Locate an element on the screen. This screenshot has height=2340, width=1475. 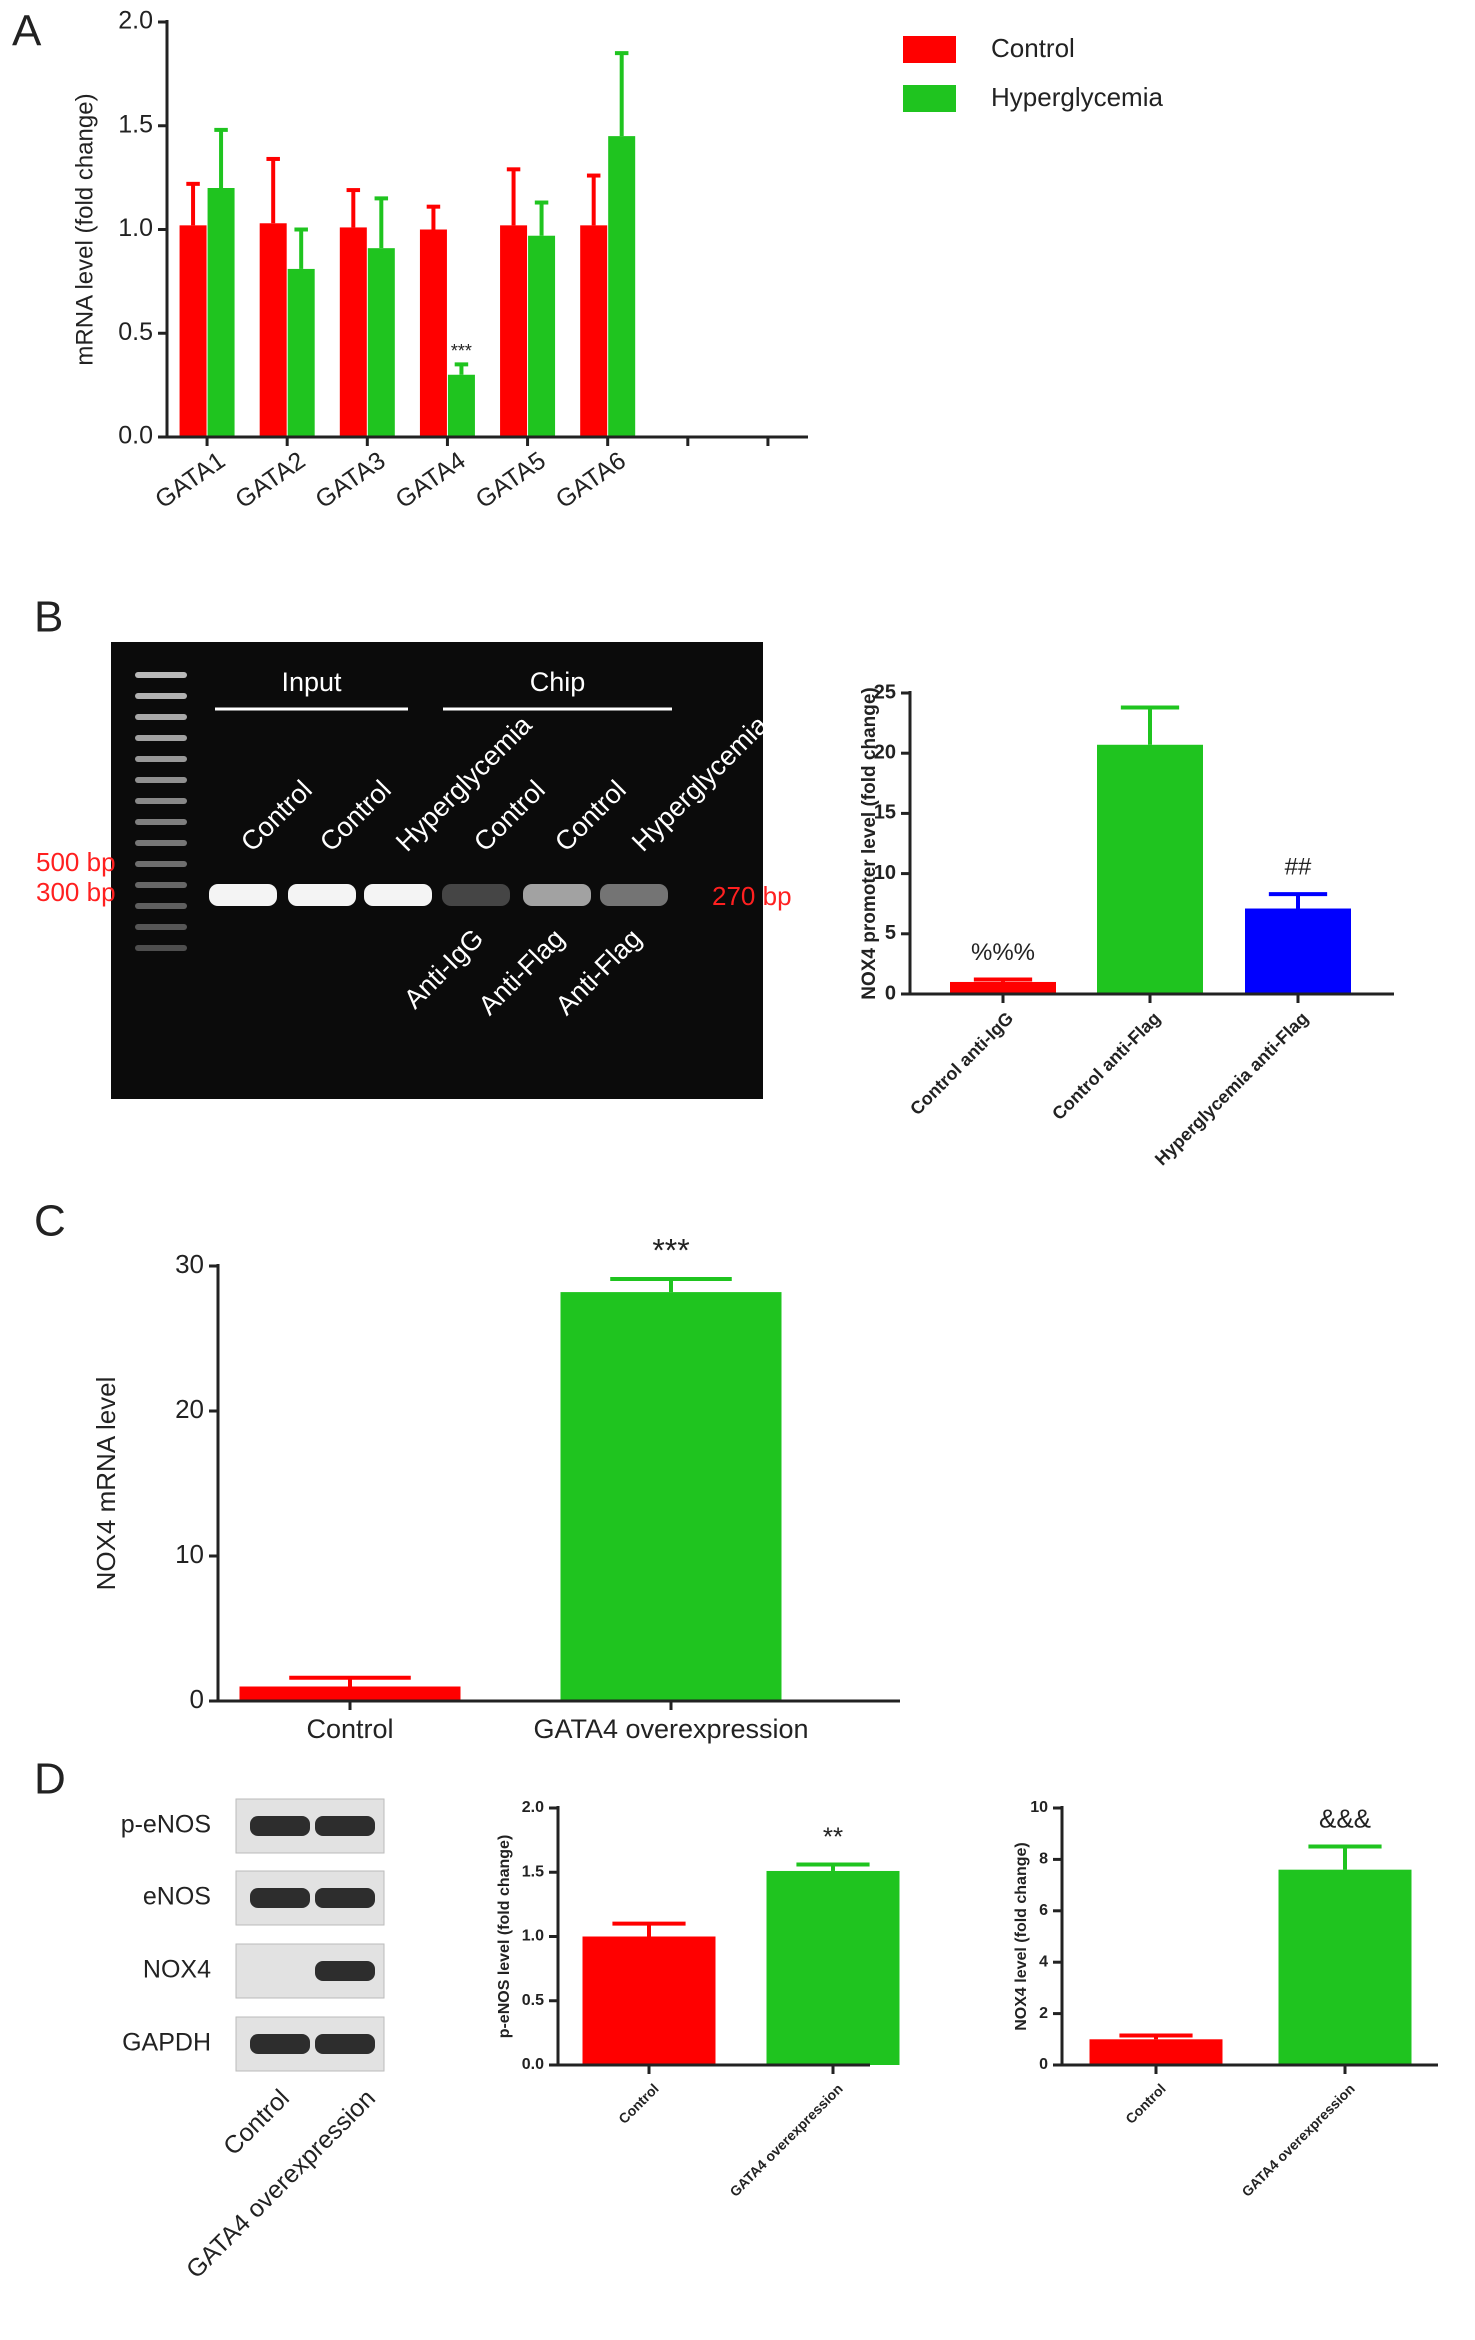
y-axis-label: NOX4 level (fold change) is located at coordinates (1021, 1936).